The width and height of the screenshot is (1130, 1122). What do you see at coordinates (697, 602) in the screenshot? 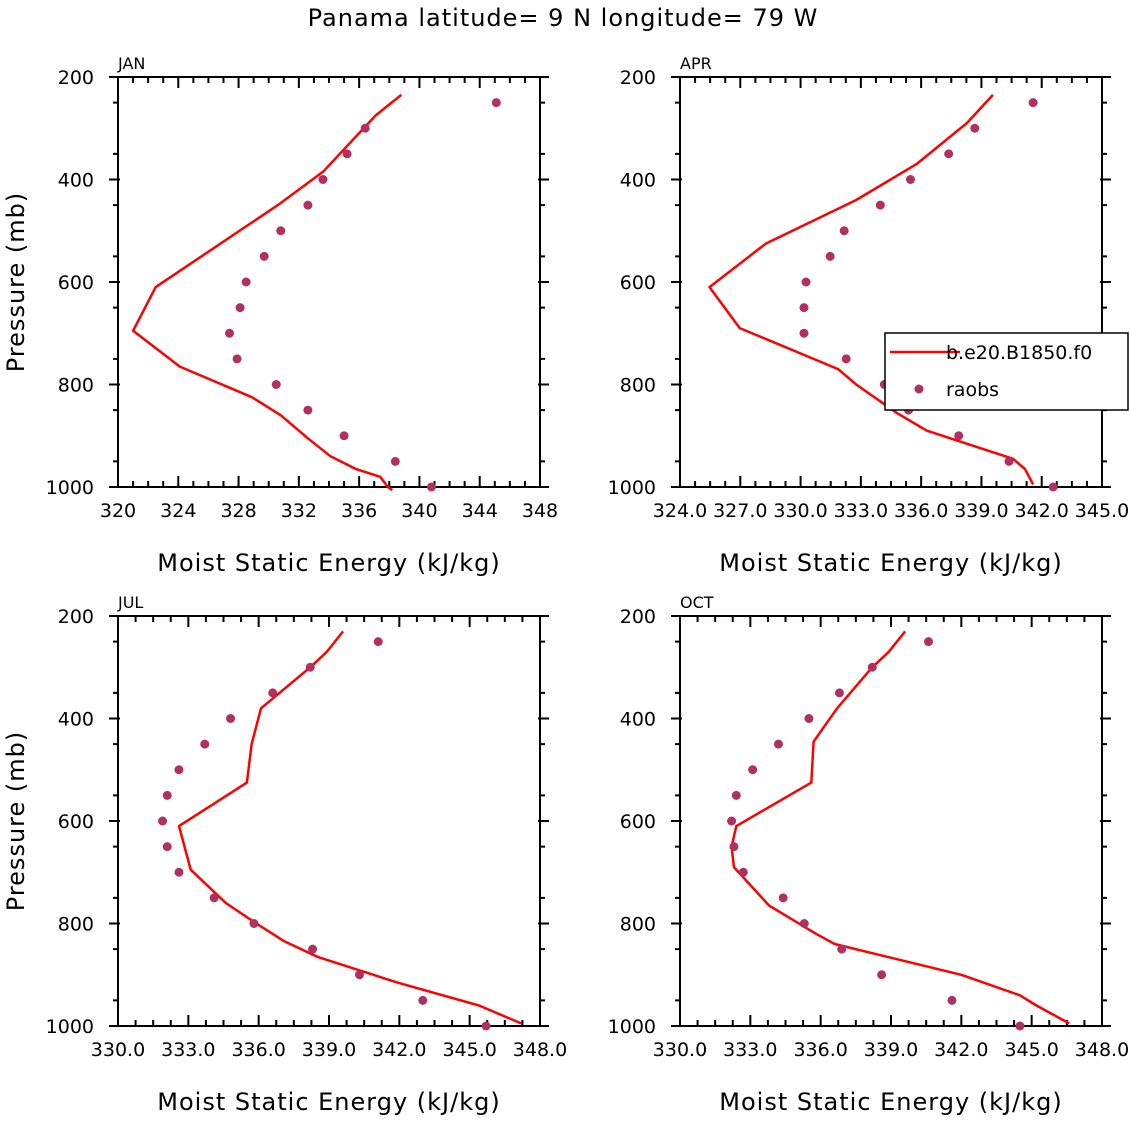
I see `panel-label-oct: OCT` at bounding box center [697, 602].